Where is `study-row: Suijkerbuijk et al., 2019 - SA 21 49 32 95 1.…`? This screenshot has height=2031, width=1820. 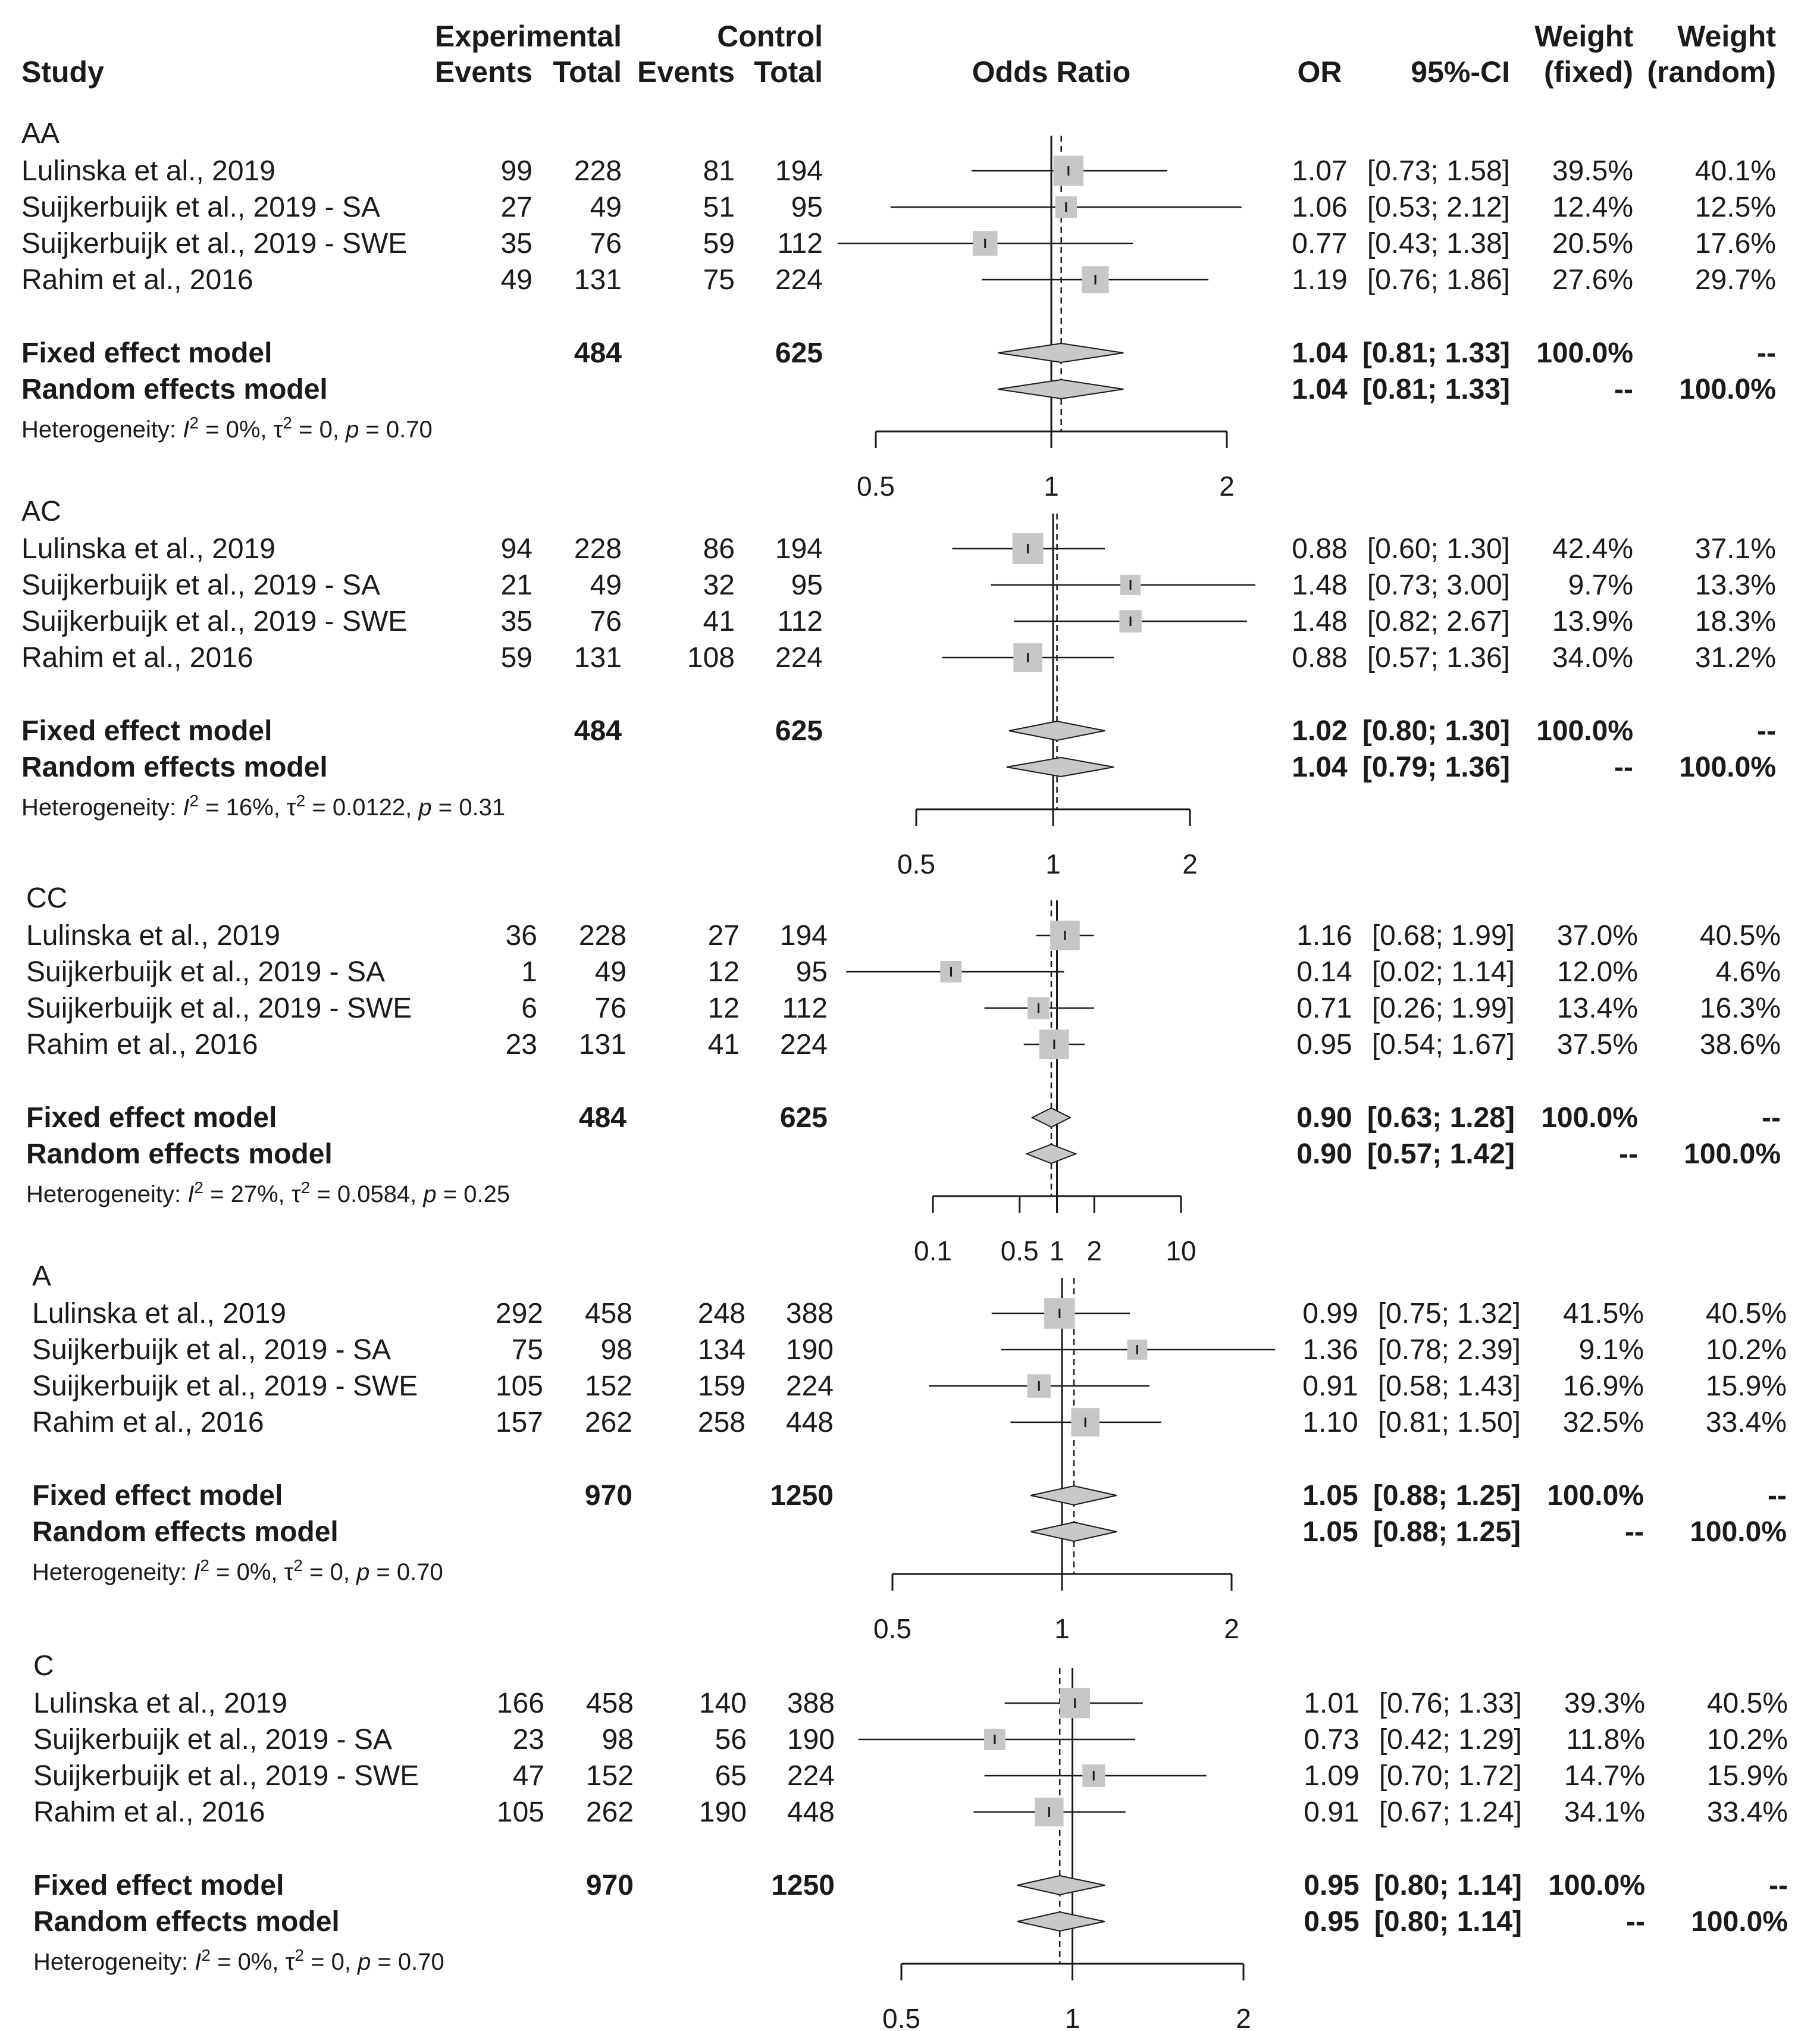 study-row: Suijkerbuijk et al., 2019 - SA 21 49 32 95 1.… is located at coordinates (898, 585).